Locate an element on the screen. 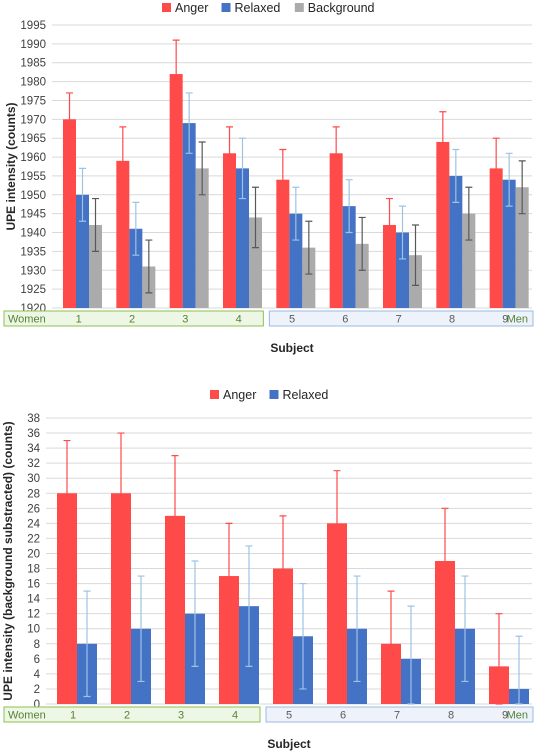 Image resolution: width=536 pixels, height=752 pixels. x-tick-label: 5 is located at coordinates (289, 716).